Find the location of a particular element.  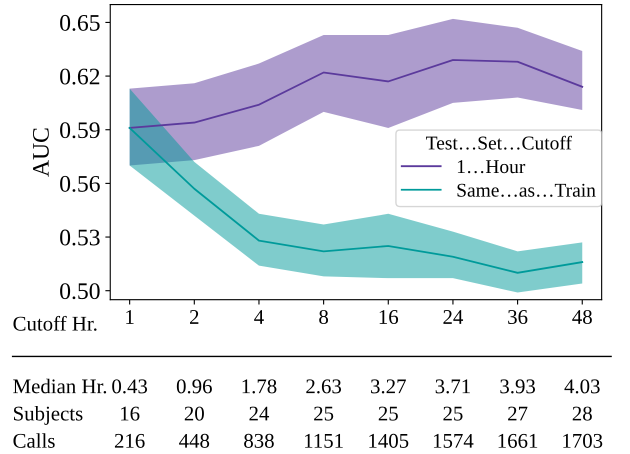

text: Subjects is located at coordinates (48, 415).